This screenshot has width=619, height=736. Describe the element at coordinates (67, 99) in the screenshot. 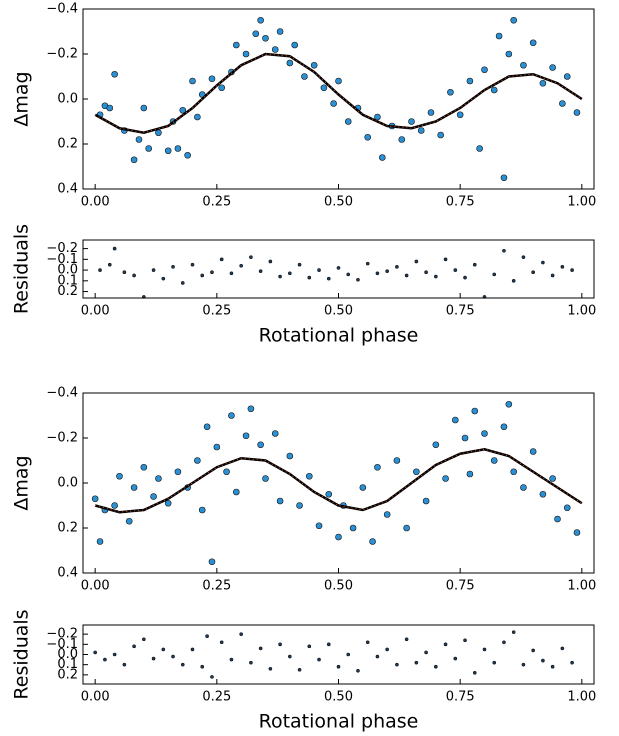

I see `y-tick-label: 0.0` at that location.